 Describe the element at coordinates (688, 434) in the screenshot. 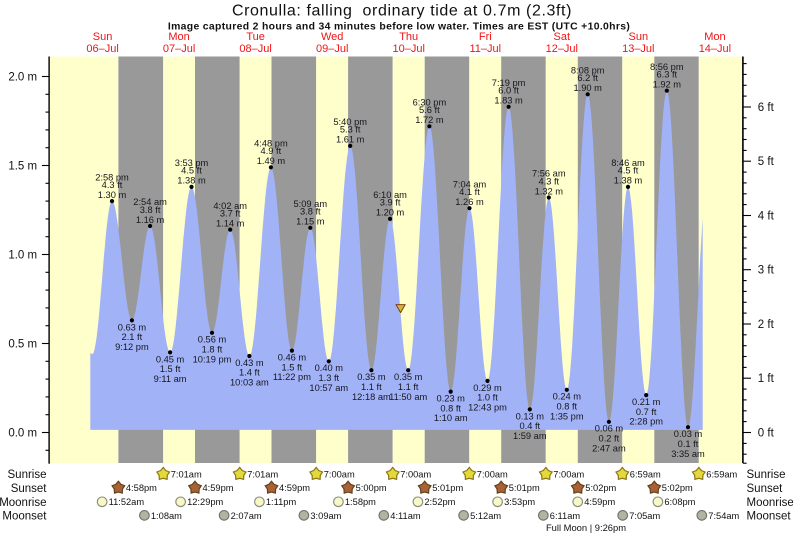

I see `svg-text: 0.03 m` at that location.